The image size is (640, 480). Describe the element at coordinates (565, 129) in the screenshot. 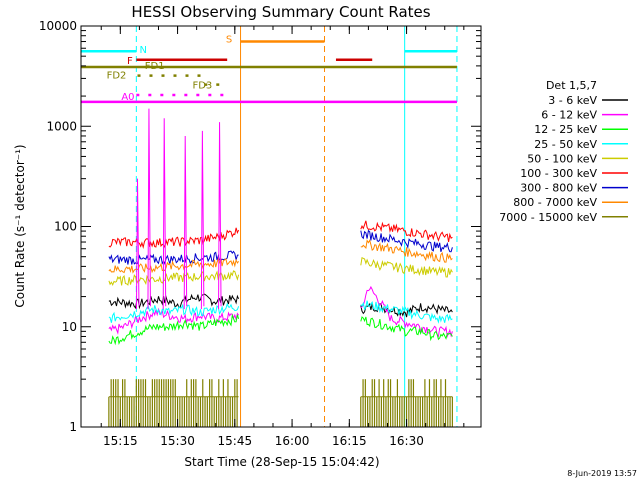

I see `legend-label: 12 - 25 keV` at that location.